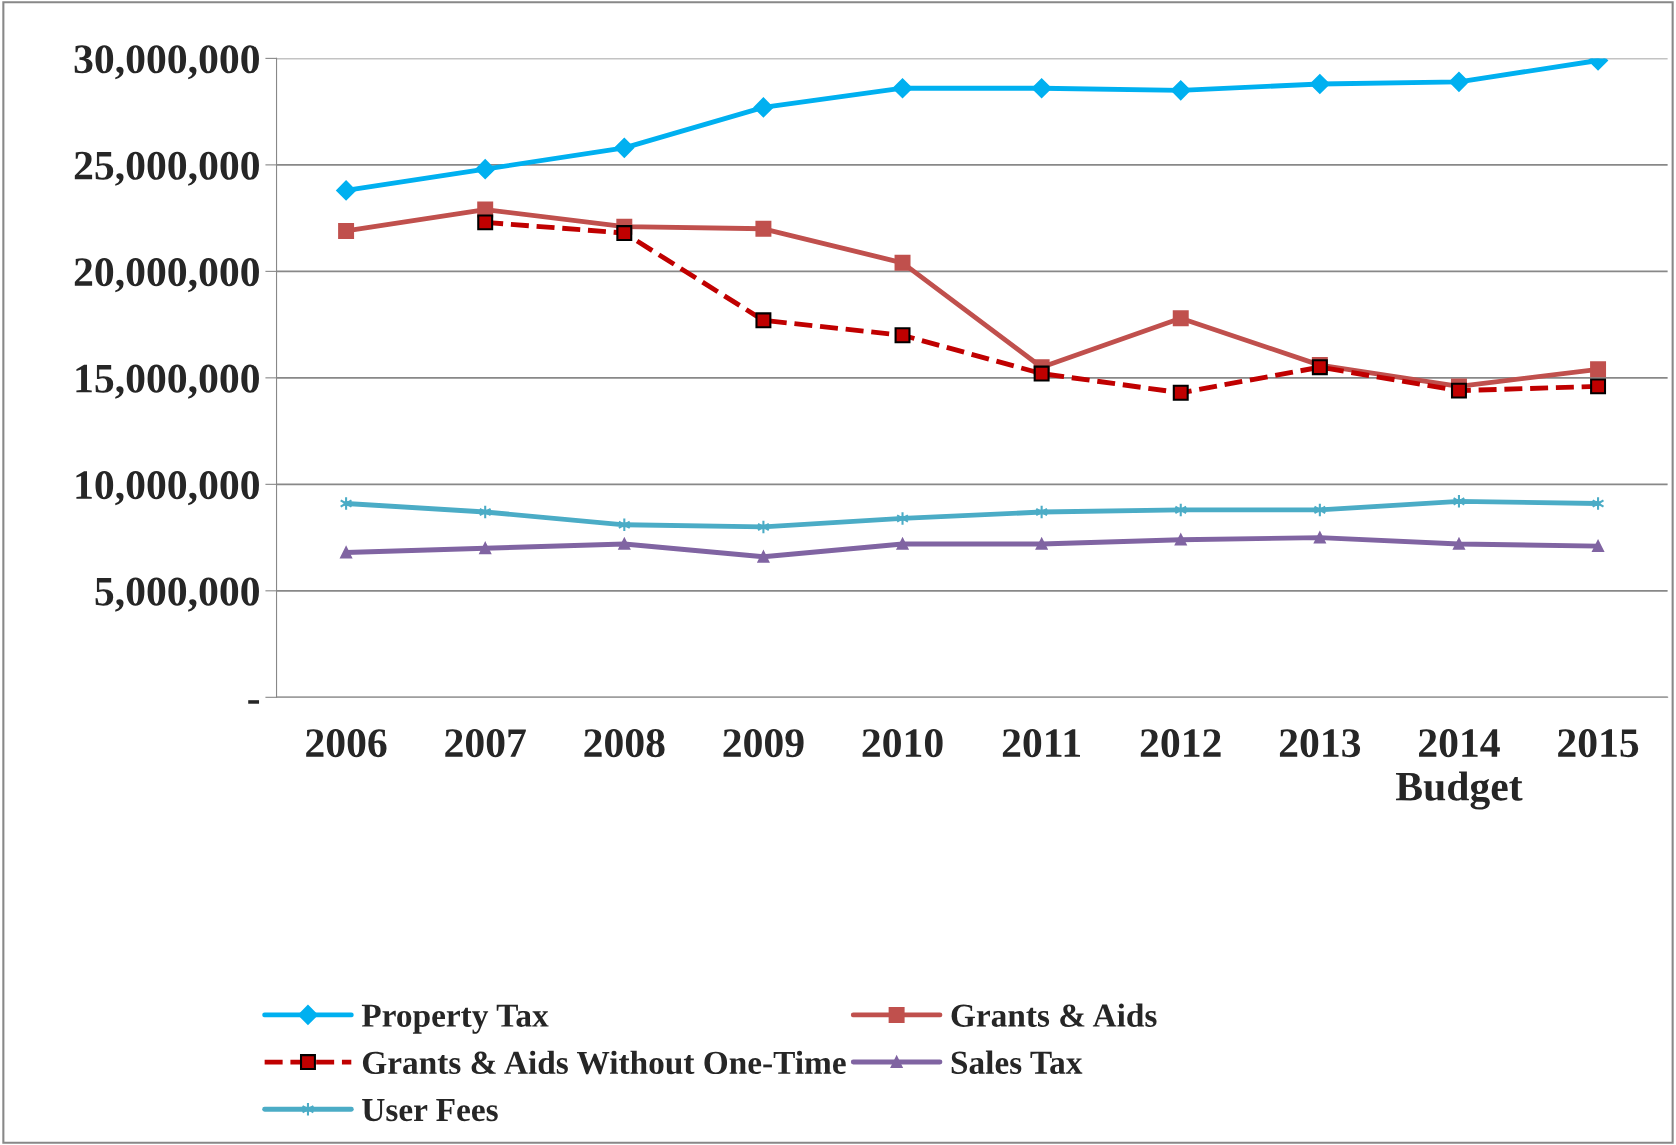 This screenshot has height=1145, width=1676. What do you see at coordinates (167, 488) in the screenshot?
I see `y-tick-label: 10,000,000` at bounding box center [167, 488].